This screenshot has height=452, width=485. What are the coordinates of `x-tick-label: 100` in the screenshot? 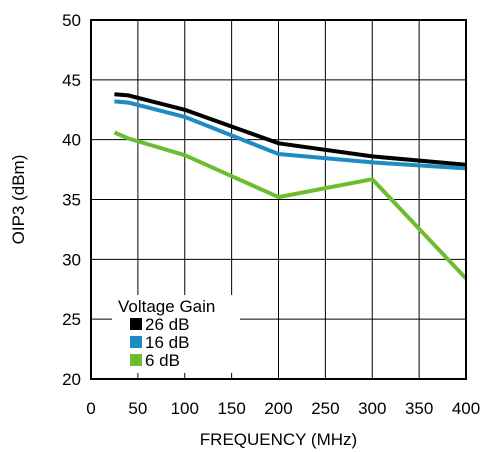 It's located at (185, 408).